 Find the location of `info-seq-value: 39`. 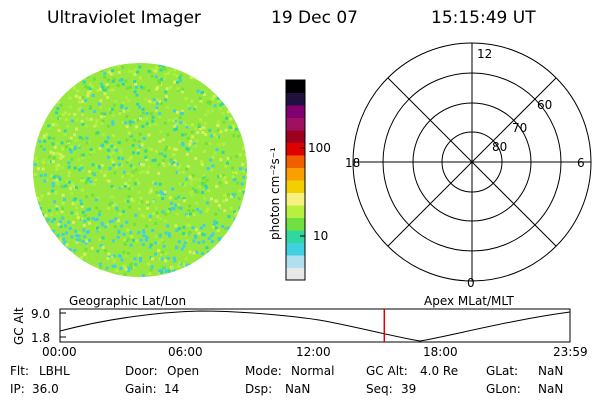

info-seq-value: 39 is located at coordinates (409, 389).